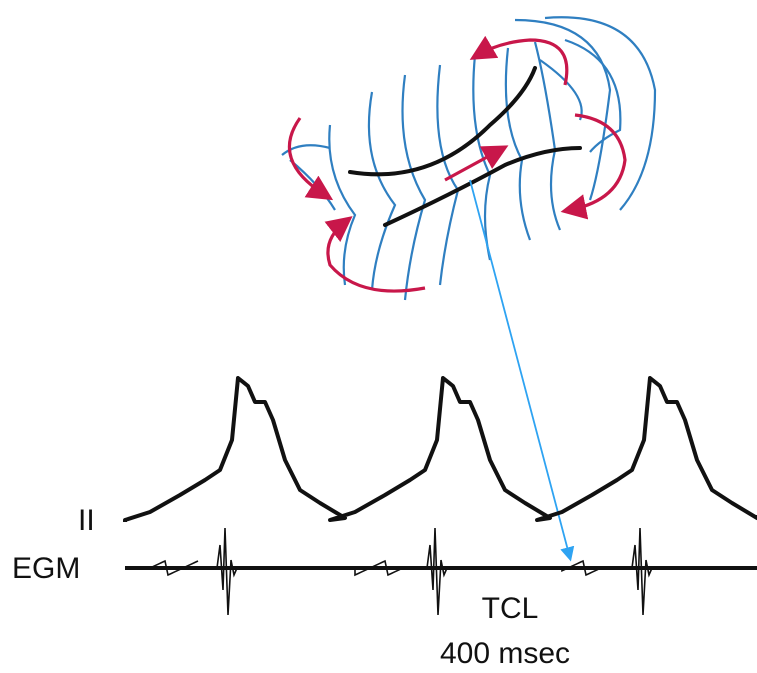 This screenshot has width=757, height=673. Describe the element at coordinates (401, 571) in the screenshot. I see `egm-trace` at that location.